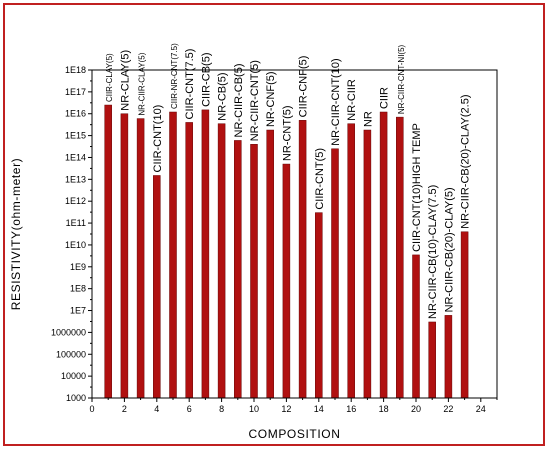 This screenshot has width=550, height=451. Describe the element at coordinates (109, 77) in the screenshot. I see `bar-data-label: CIIR-CLAY(5)` at that location.